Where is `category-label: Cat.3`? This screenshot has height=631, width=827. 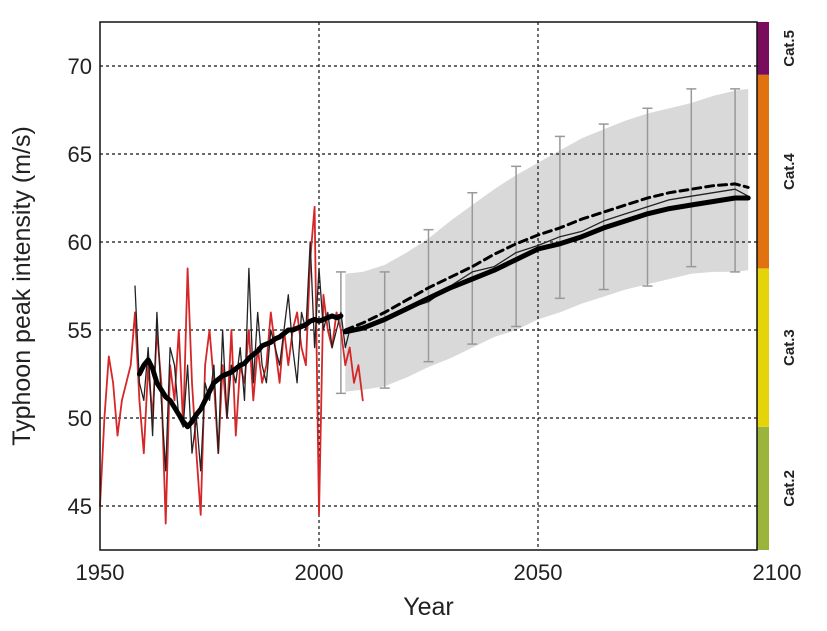 category-label: Cat.3 is located at coordinates (789, 347).